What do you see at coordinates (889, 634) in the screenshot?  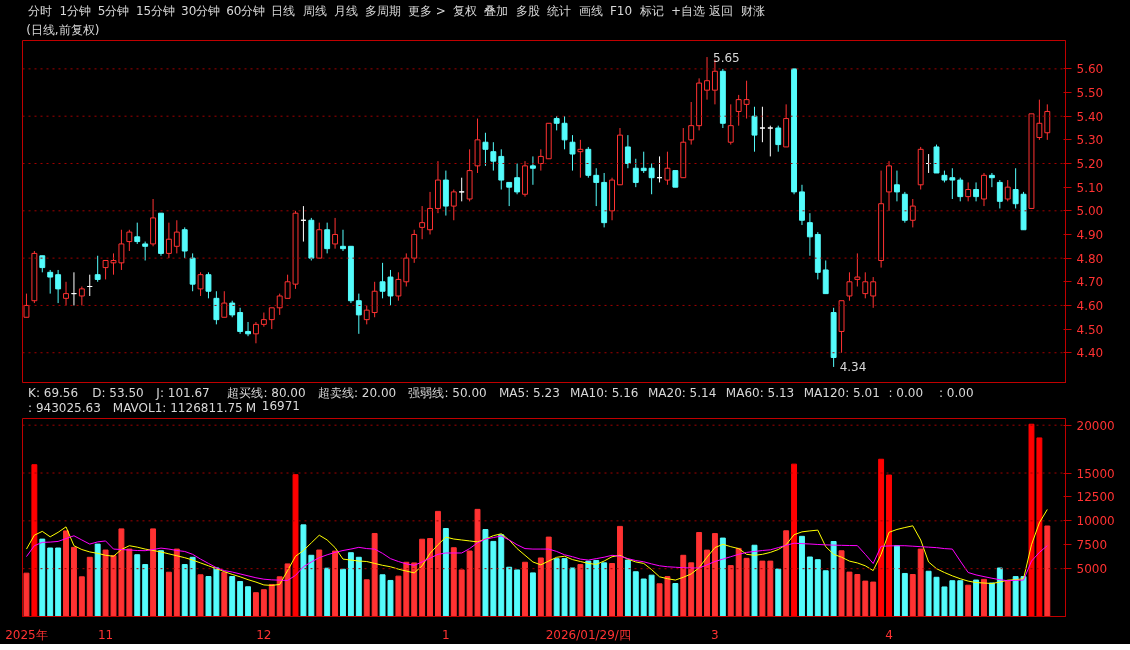 I see `x-tick-label: 4` at bounding box center [889, 634].